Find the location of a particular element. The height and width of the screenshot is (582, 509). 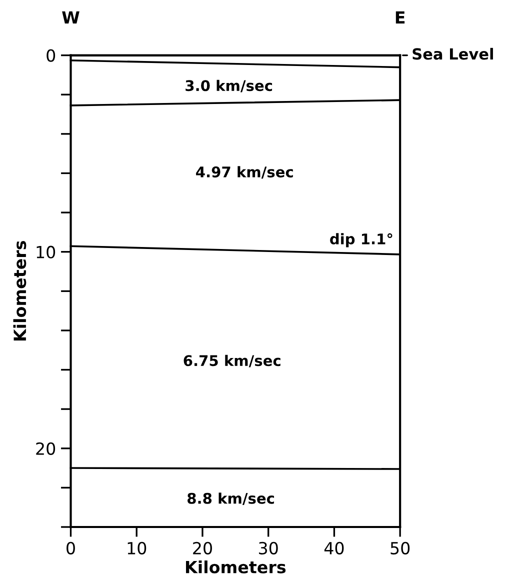

y-tick-label: 0 is located at coordinates (51, 55).